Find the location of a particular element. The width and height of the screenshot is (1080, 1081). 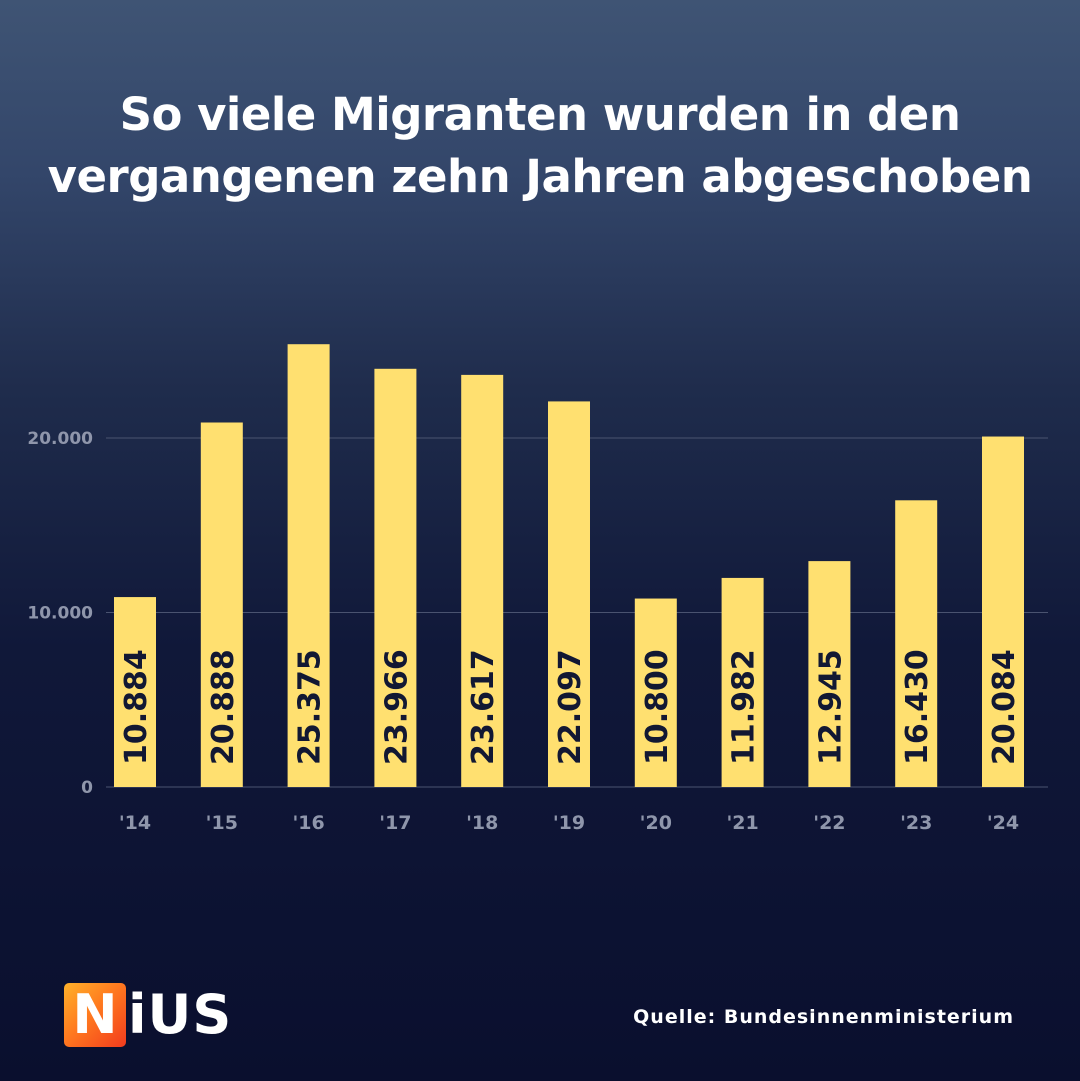

bar-value-label: 12.945 is located at coordinates (830, 707).